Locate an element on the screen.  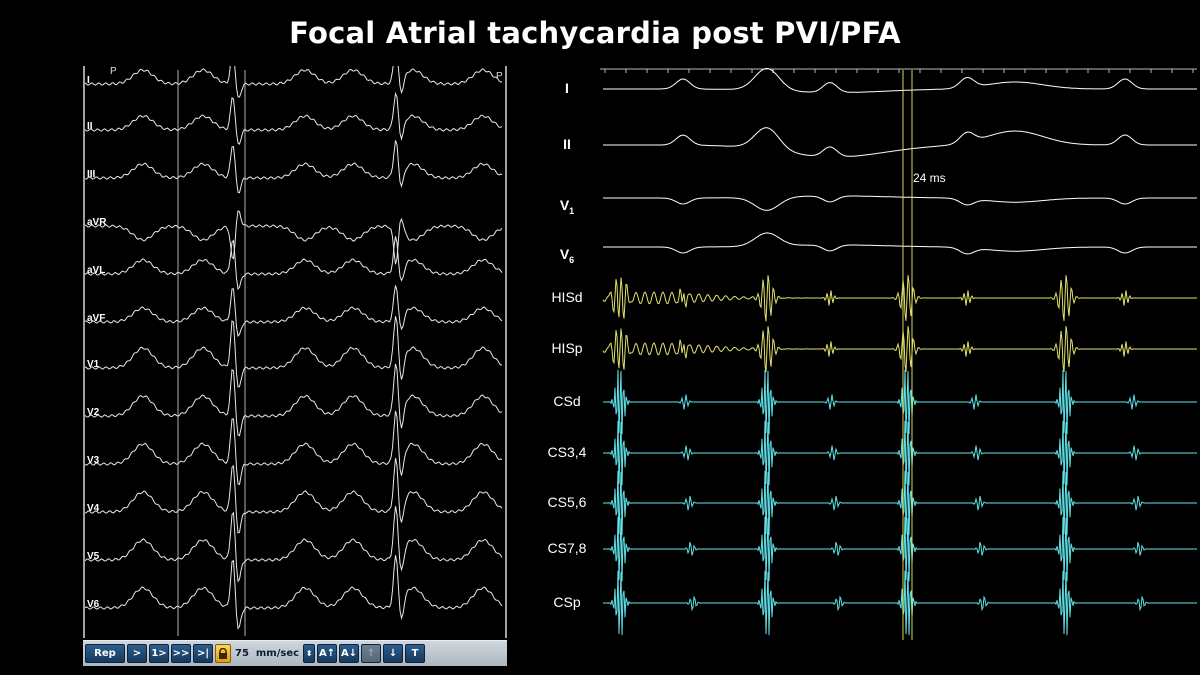
ecg-trace-avf is located at coordinates (293, 311).